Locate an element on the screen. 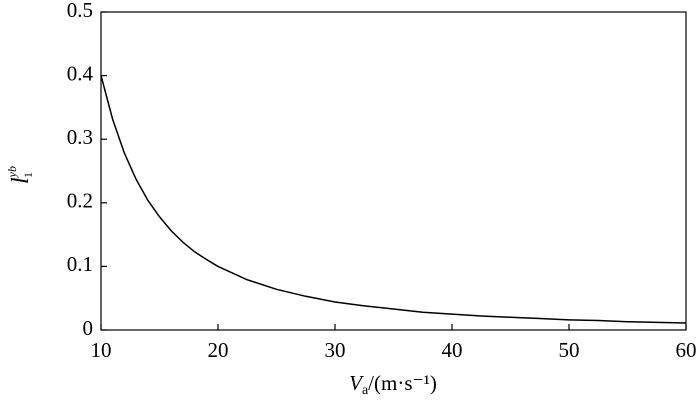  y-axis-label: lyb 1 is located at coordinates (20, 175).